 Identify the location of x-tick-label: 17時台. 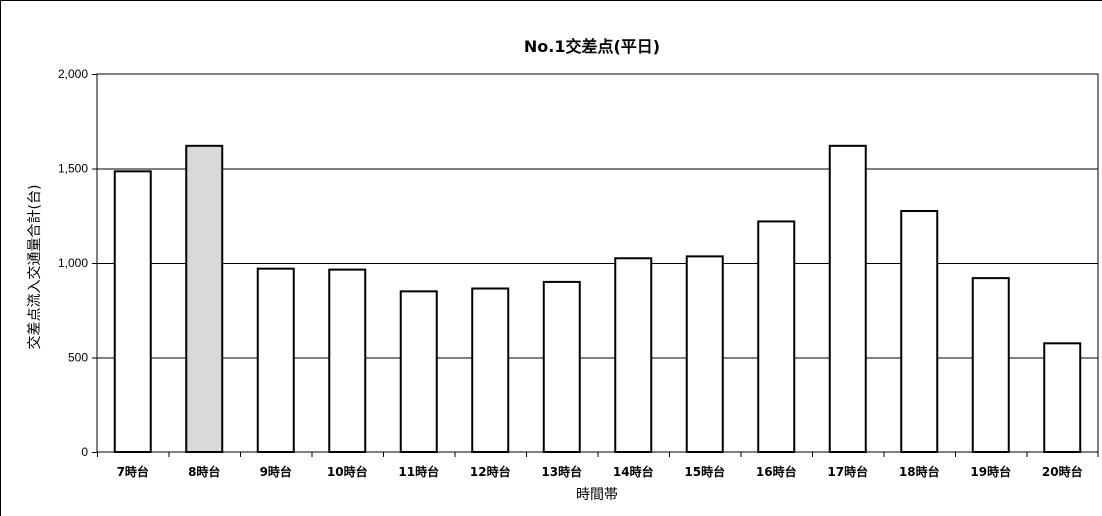
(847, 471).